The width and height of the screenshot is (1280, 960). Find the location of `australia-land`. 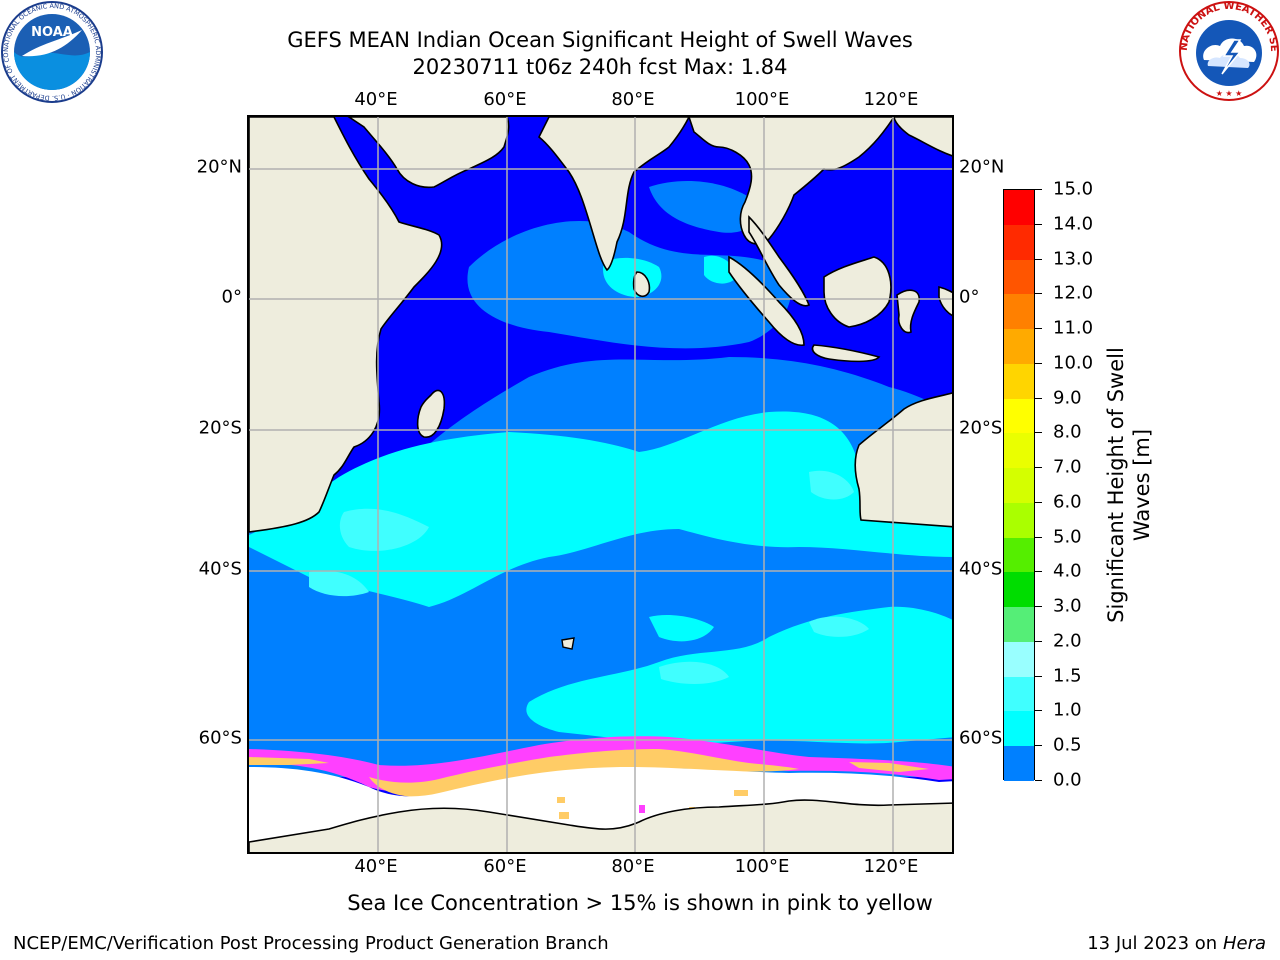

australia-land is located at coordinates (903, 460).